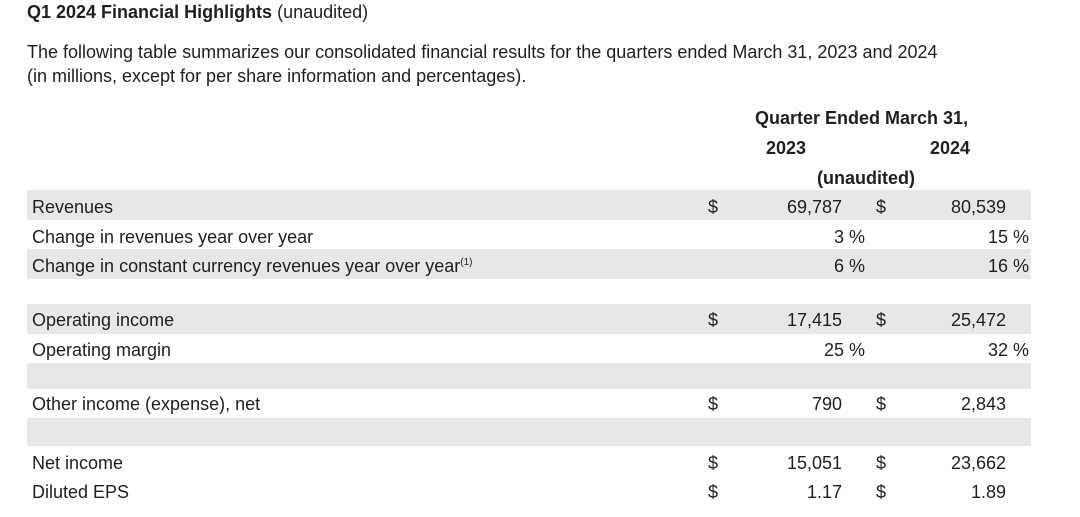 This screenshot has width=1080, height=517. I want to click on row-label-operating-margin: Operating margin, so click(102, 350).